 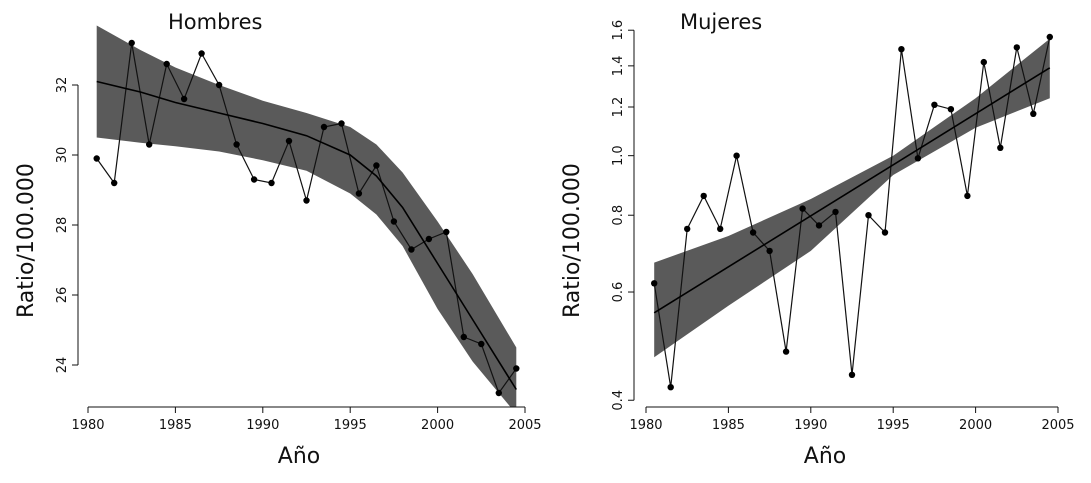 I want to click on chart-title: Mujeres, so click(x=721, y=22).